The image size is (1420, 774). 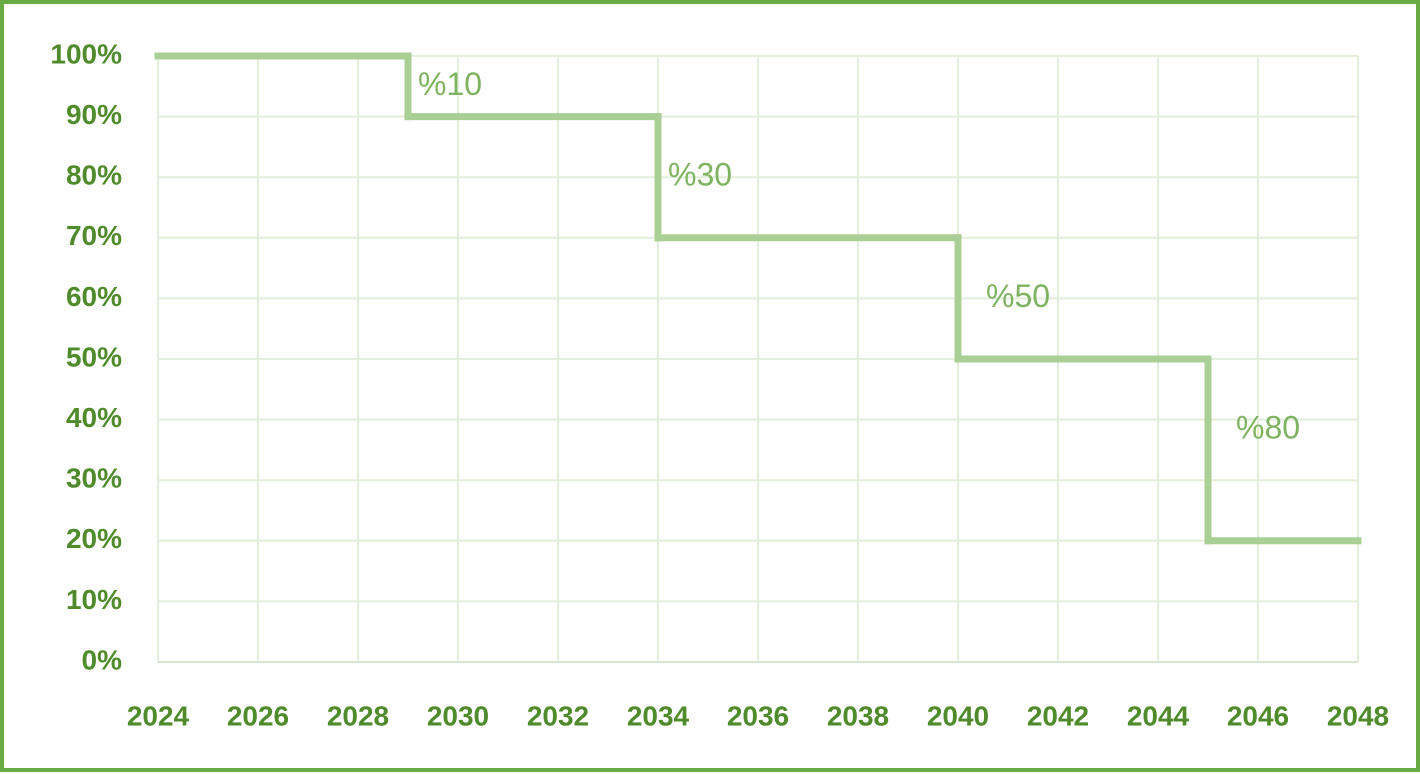 I want to click on annotation: %50, so click(x=1018, y=296).